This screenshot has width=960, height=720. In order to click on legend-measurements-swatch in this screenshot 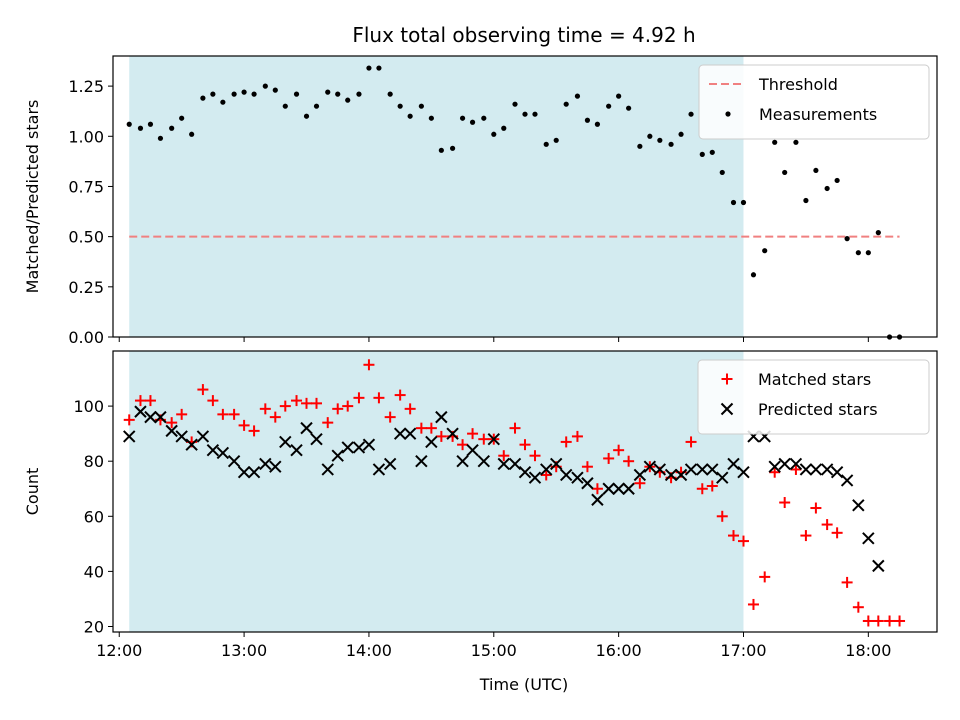, I will do `click(728, 114)`.